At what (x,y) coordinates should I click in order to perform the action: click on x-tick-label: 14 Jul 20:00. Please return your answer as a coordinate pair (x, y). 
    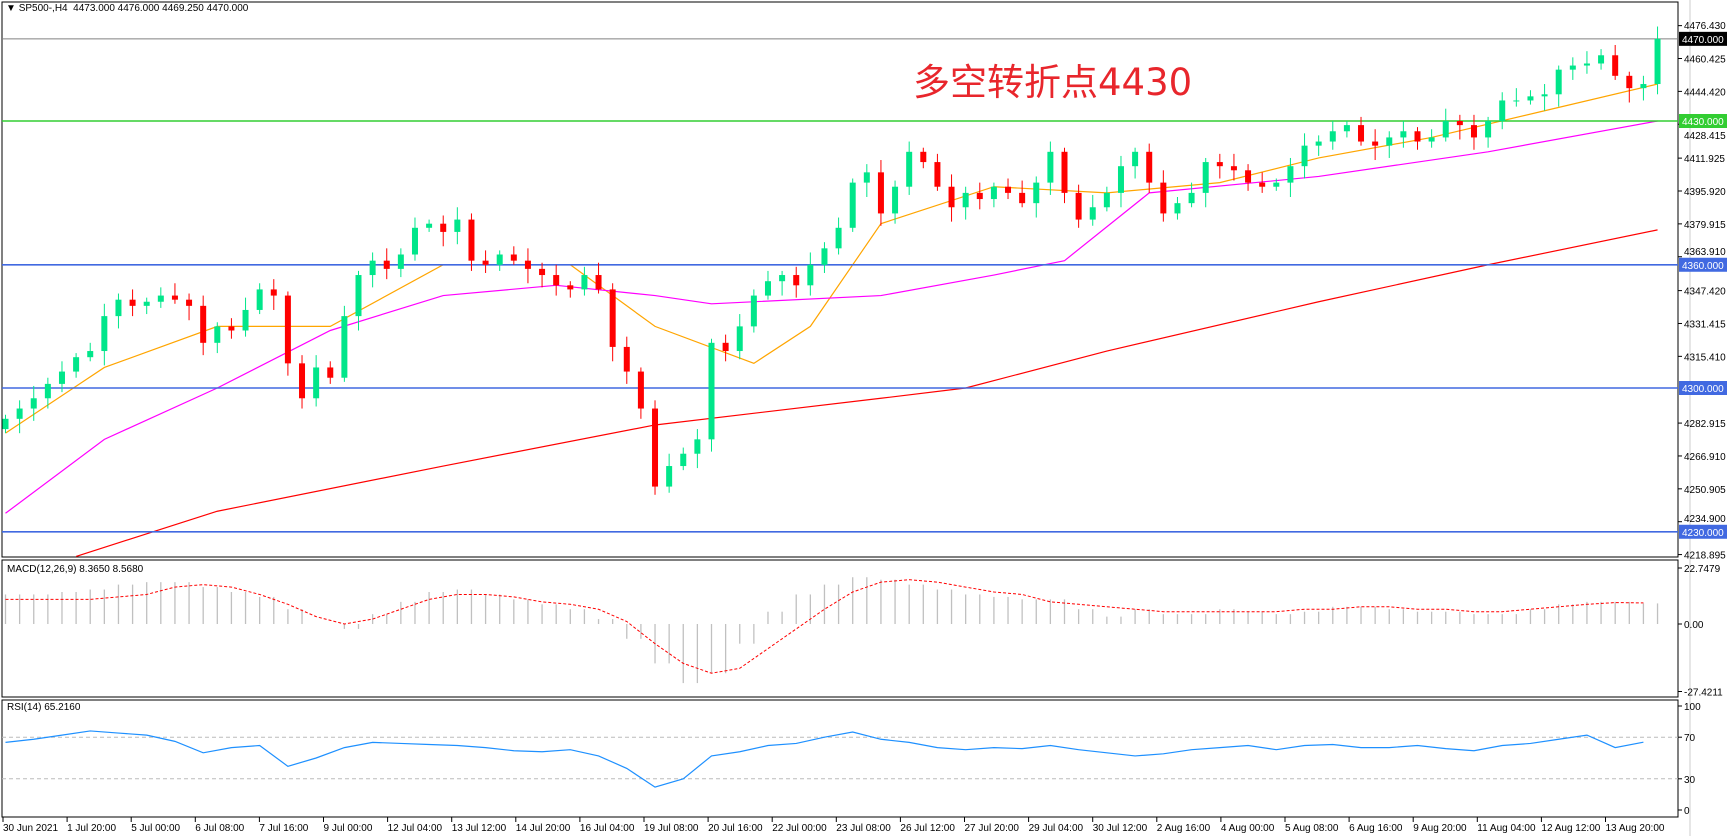
    Looking at the image, I should click on (543, 828).